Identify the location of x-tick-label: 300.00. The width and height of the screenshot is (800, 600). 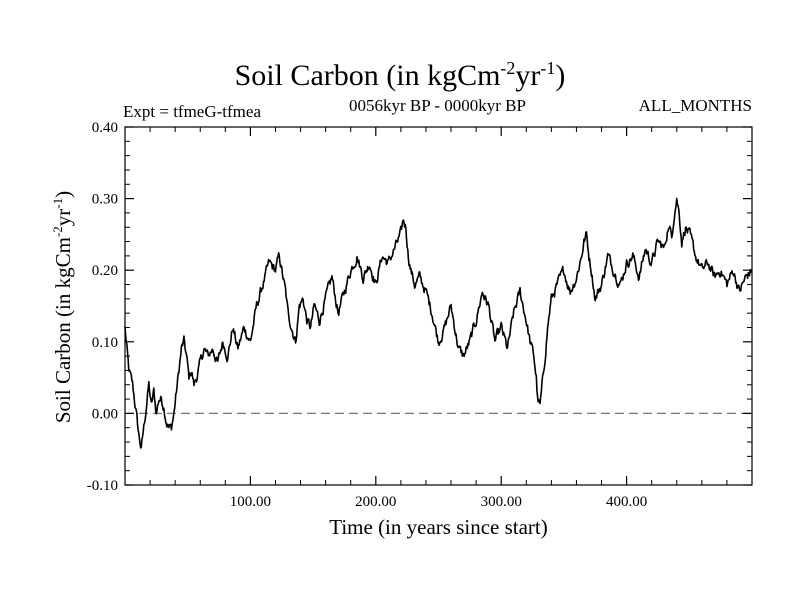
(501, 502).